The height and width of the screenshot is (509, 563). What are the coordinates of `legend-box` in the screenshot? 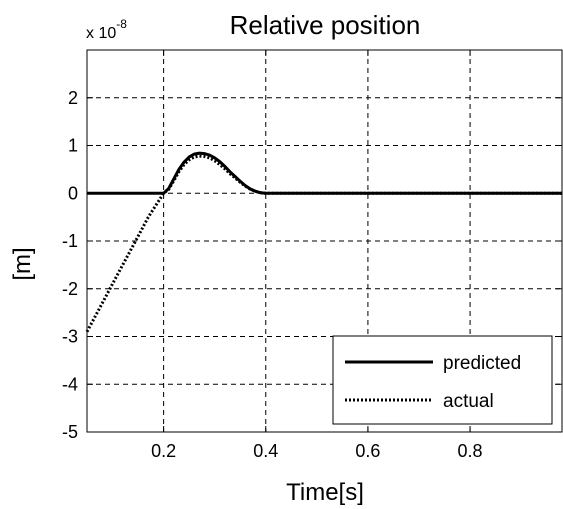 It's located at (442, 380).